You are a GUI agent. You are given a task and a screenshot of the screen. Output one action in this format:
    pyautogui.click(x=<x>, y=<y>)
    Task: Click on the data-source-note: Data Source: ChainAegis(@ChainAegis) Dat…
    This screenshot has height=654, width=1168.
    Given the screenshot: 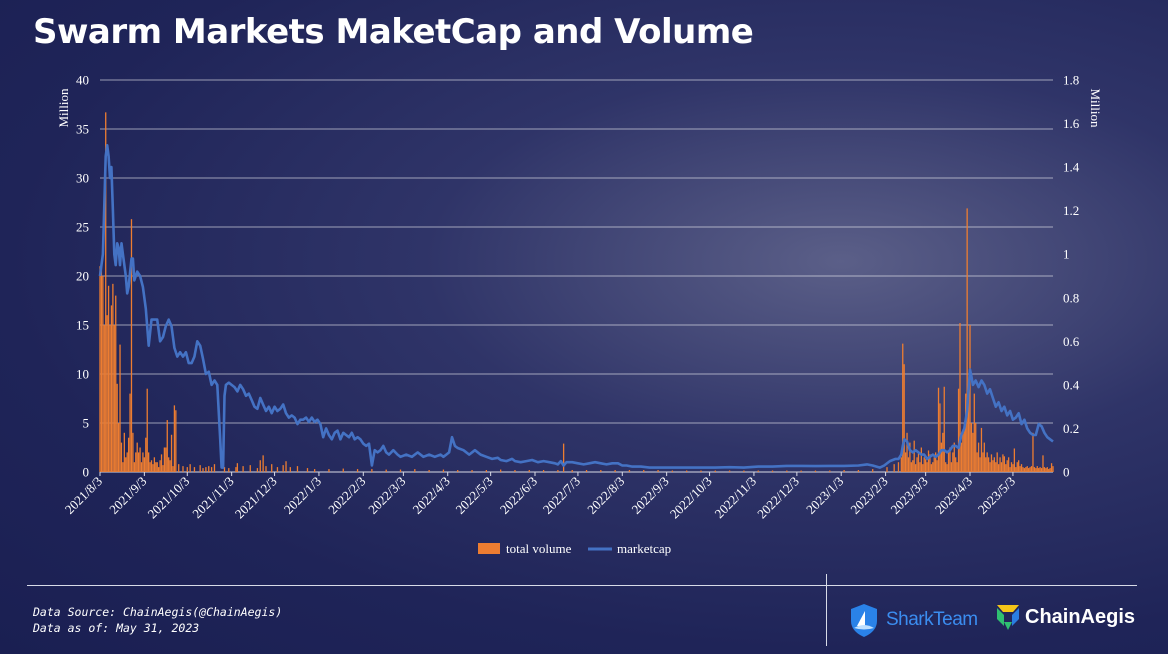 What is the action you would take?
    pyautogui.click(x=157, y=620)
    